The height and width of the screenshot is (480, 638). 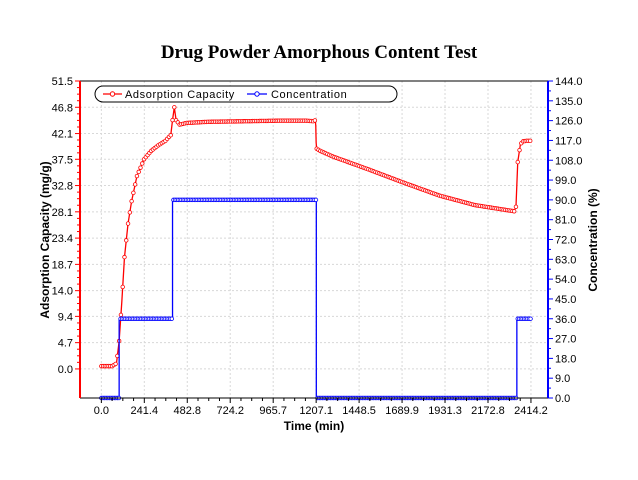 What do you see at coordinates (65, 370) in the screenshot?
I see `y-tick-label: 0.0` at bounding box center [65, 370].